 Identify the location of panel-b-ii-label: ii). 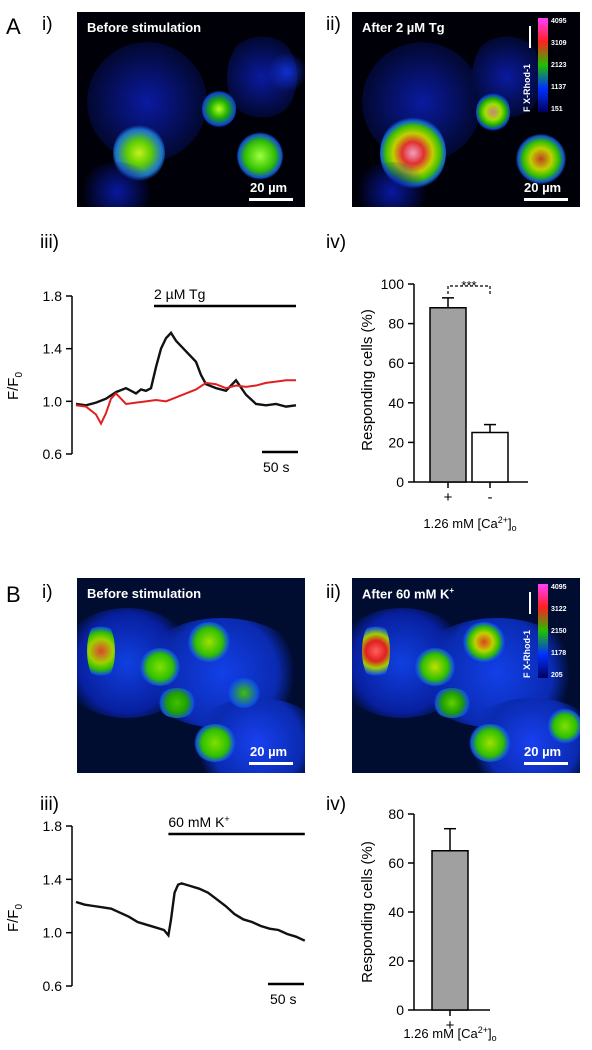
(333, 592).